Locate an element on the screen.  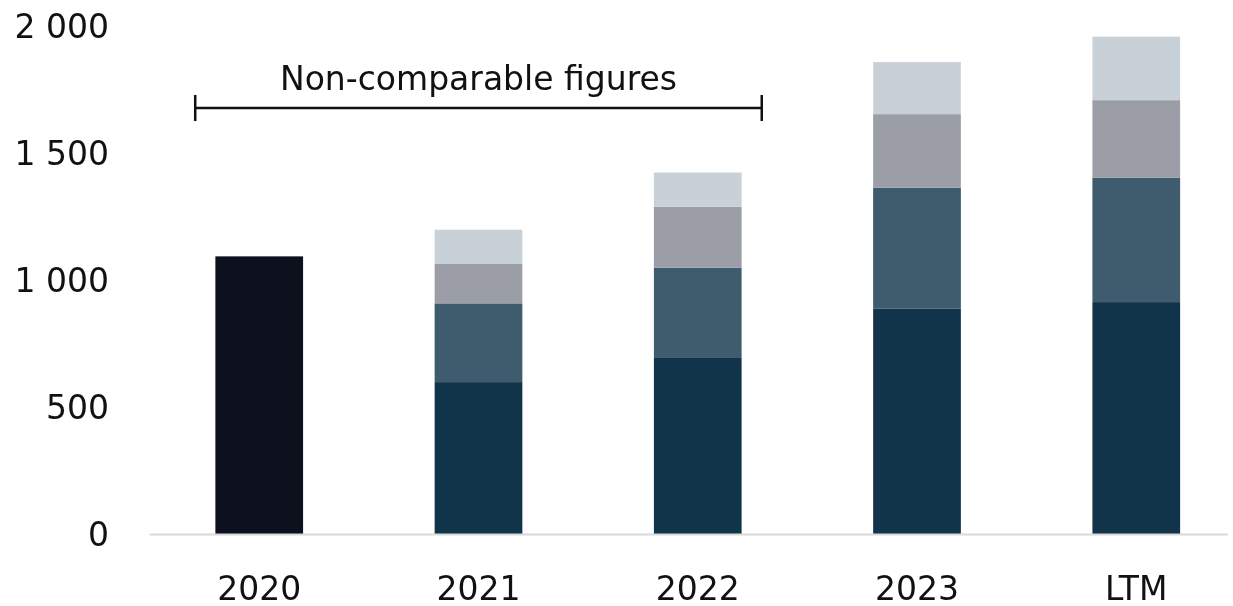
y-tick-label: 2 000 is located at coordinates (61, 26).